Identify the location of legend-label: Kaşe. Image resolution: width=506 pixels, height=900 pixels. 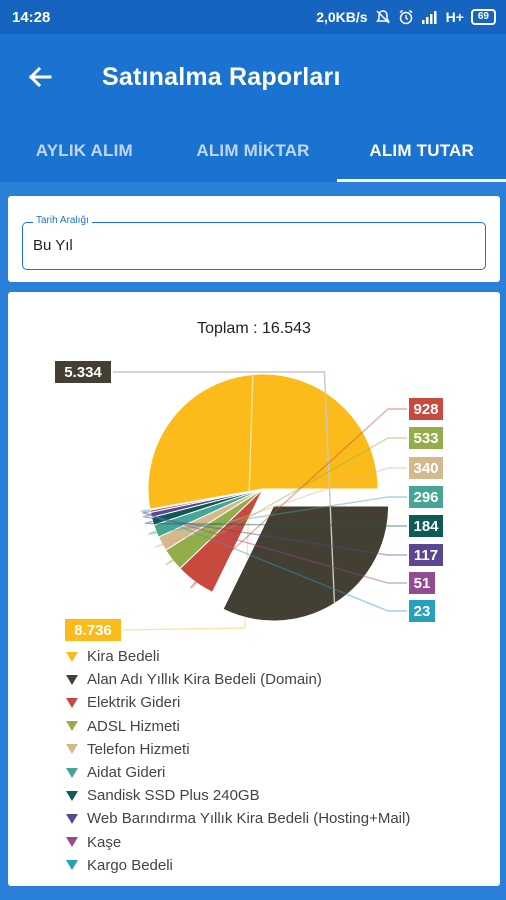
(104, 842).